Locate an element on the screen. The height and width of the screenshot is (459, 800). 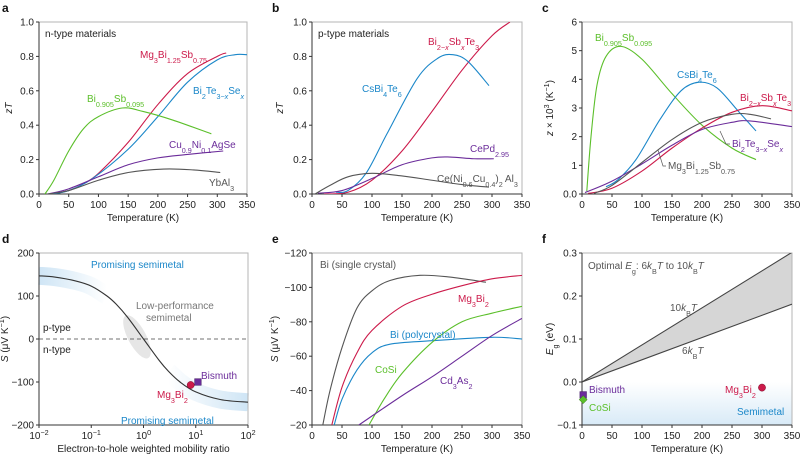
marker-label: Bismuth is located at coordinates (607, 390).